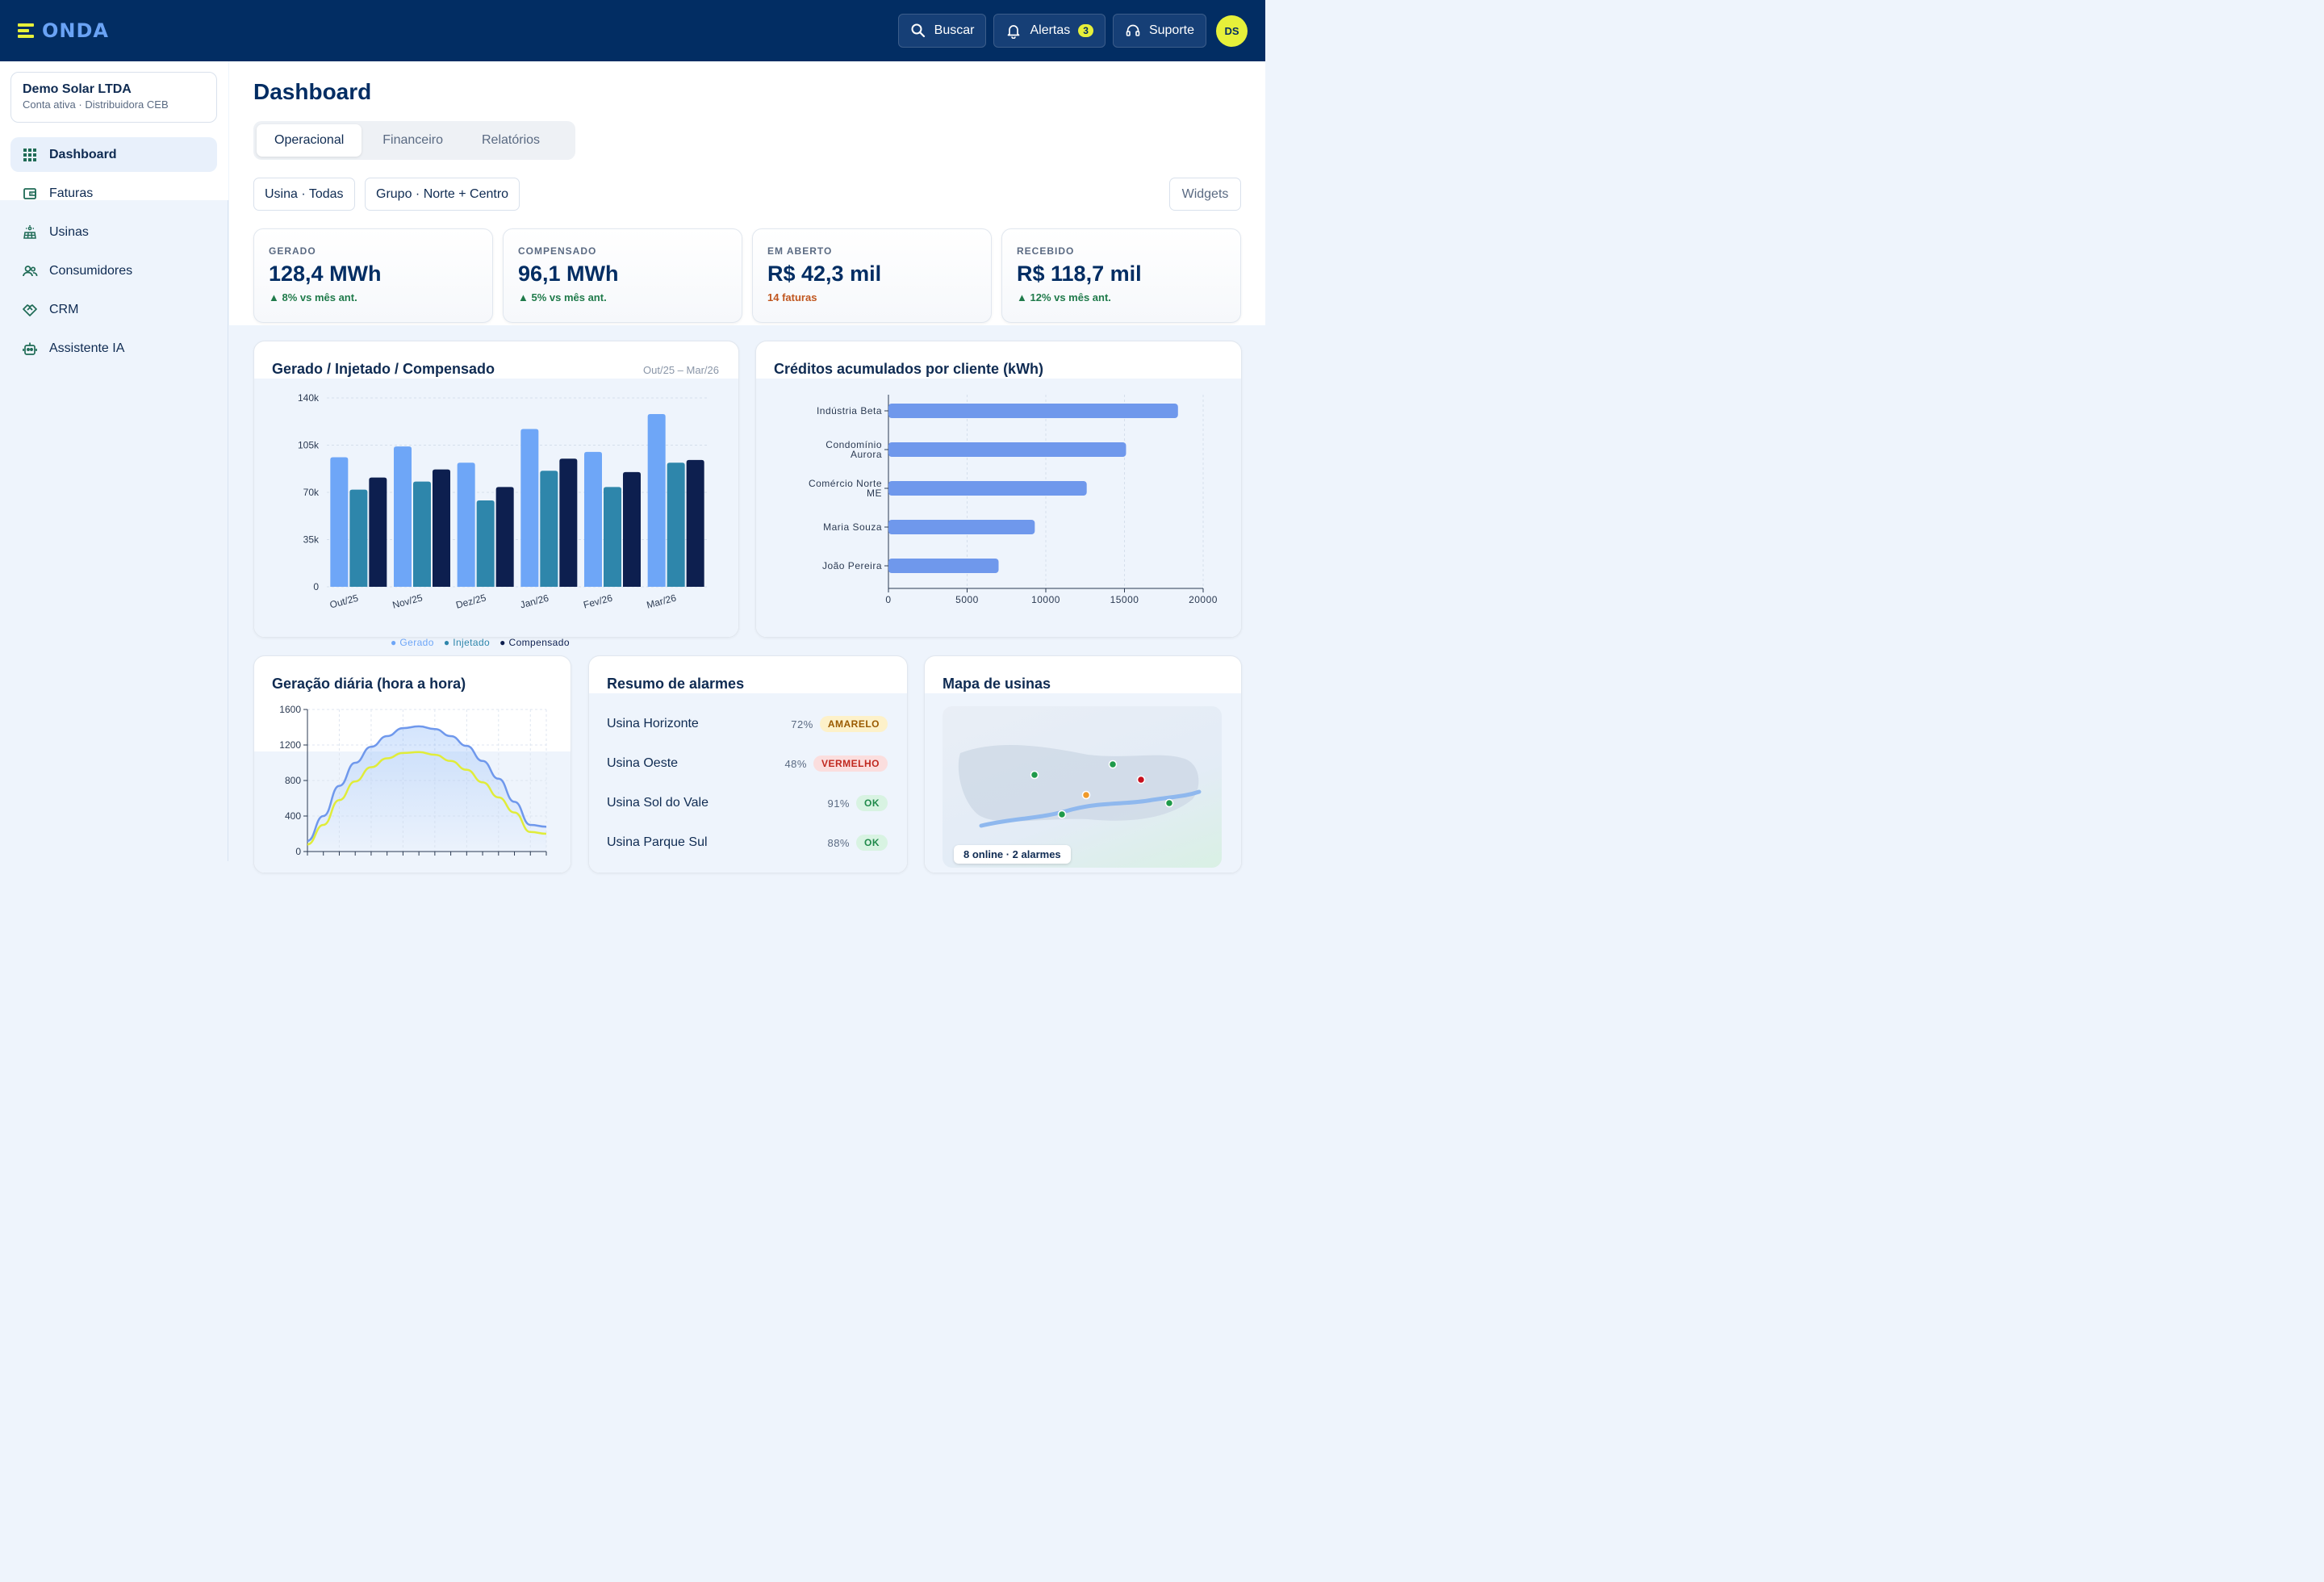 The image size is (2324, 1582). What do you see at coordinates (313, 297) in the screenshot?
I see `kpi-delta: ▲ 8% vs mês ant.` at bounding box center [313, 297].